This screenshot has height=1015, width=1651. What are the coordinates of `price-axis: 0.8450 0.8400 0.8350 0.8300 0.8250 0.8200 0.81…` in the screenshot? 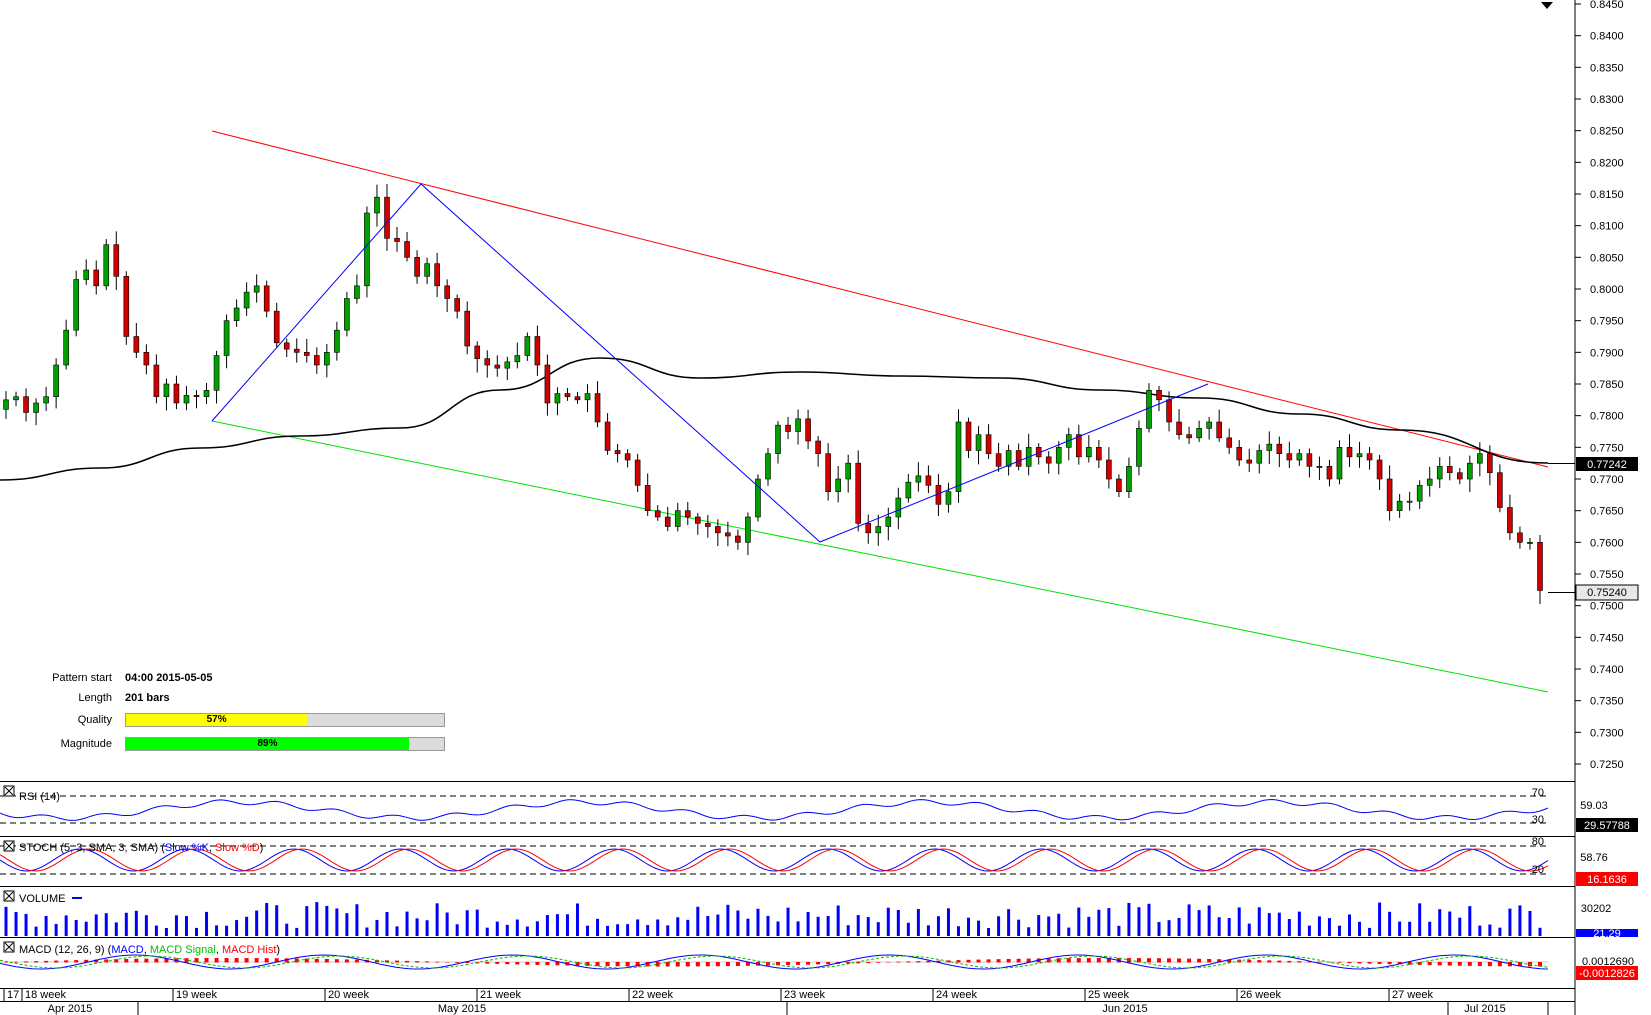 It's located at (1599, 385).